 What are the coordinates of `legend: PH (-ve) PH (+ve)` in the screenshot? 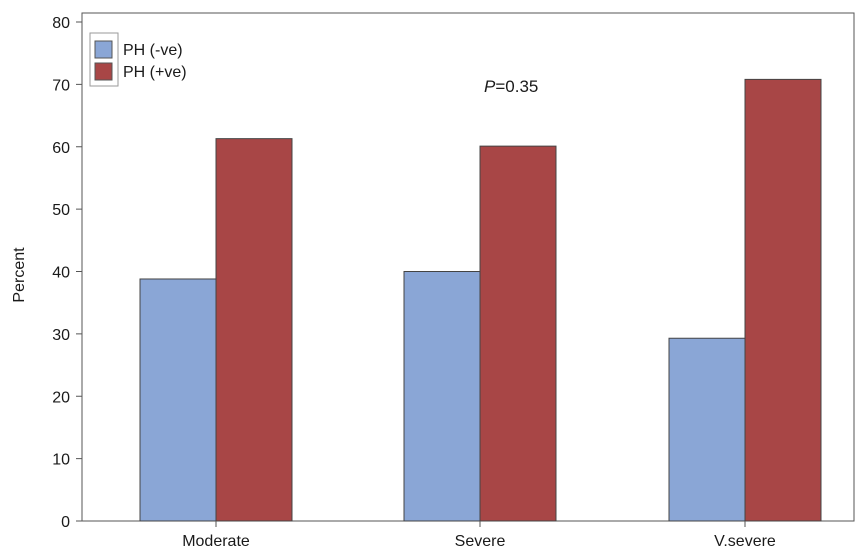 It's located at (138, 59).